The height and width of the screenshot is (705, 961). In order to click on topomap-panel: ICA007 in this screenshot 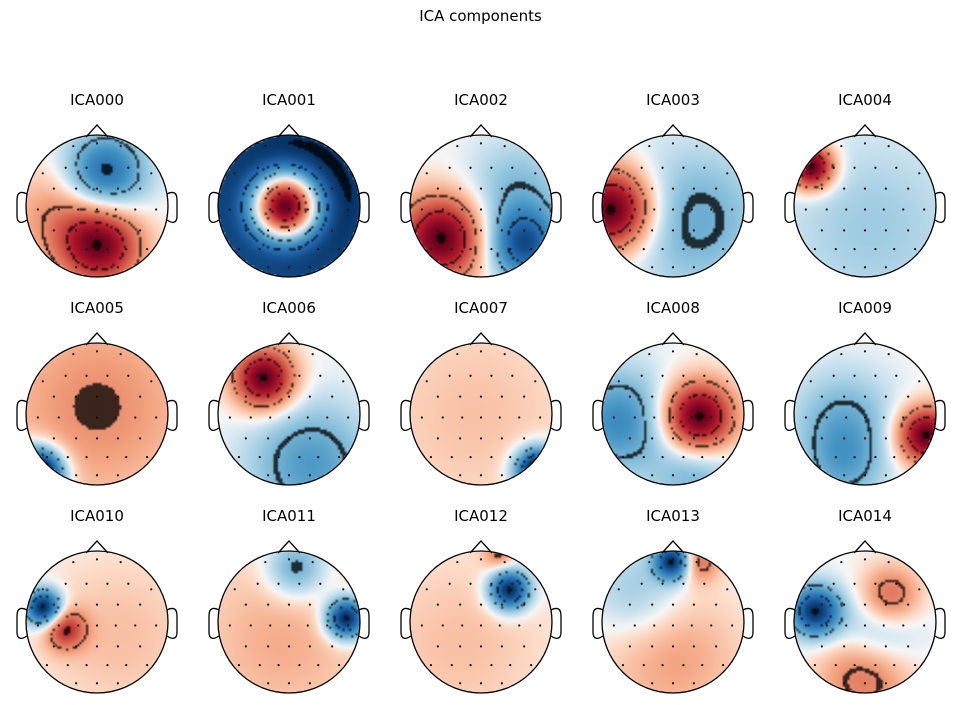, I will do `click(481, 392)`.